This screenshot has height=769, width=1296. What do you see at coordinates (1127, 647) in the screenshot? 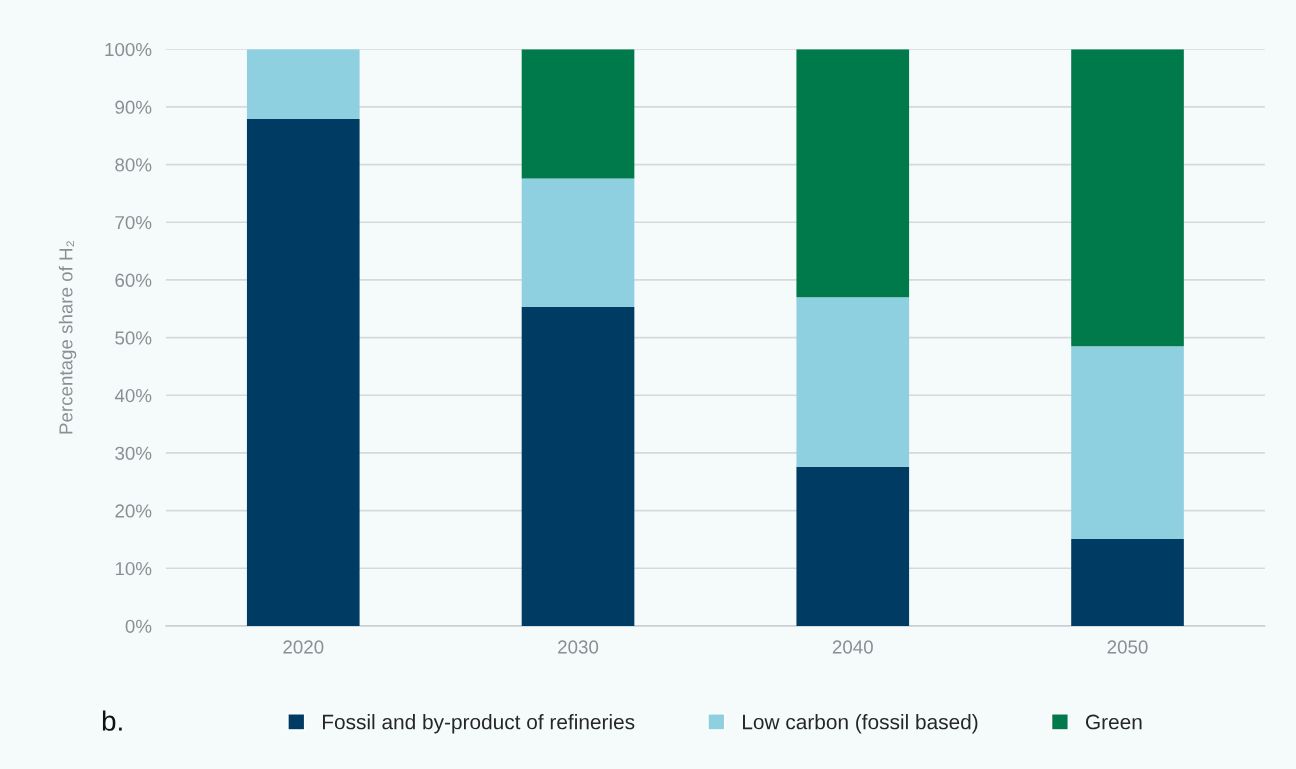
I see `x-tick-label: 2050` at bounding box center [1127, 647].